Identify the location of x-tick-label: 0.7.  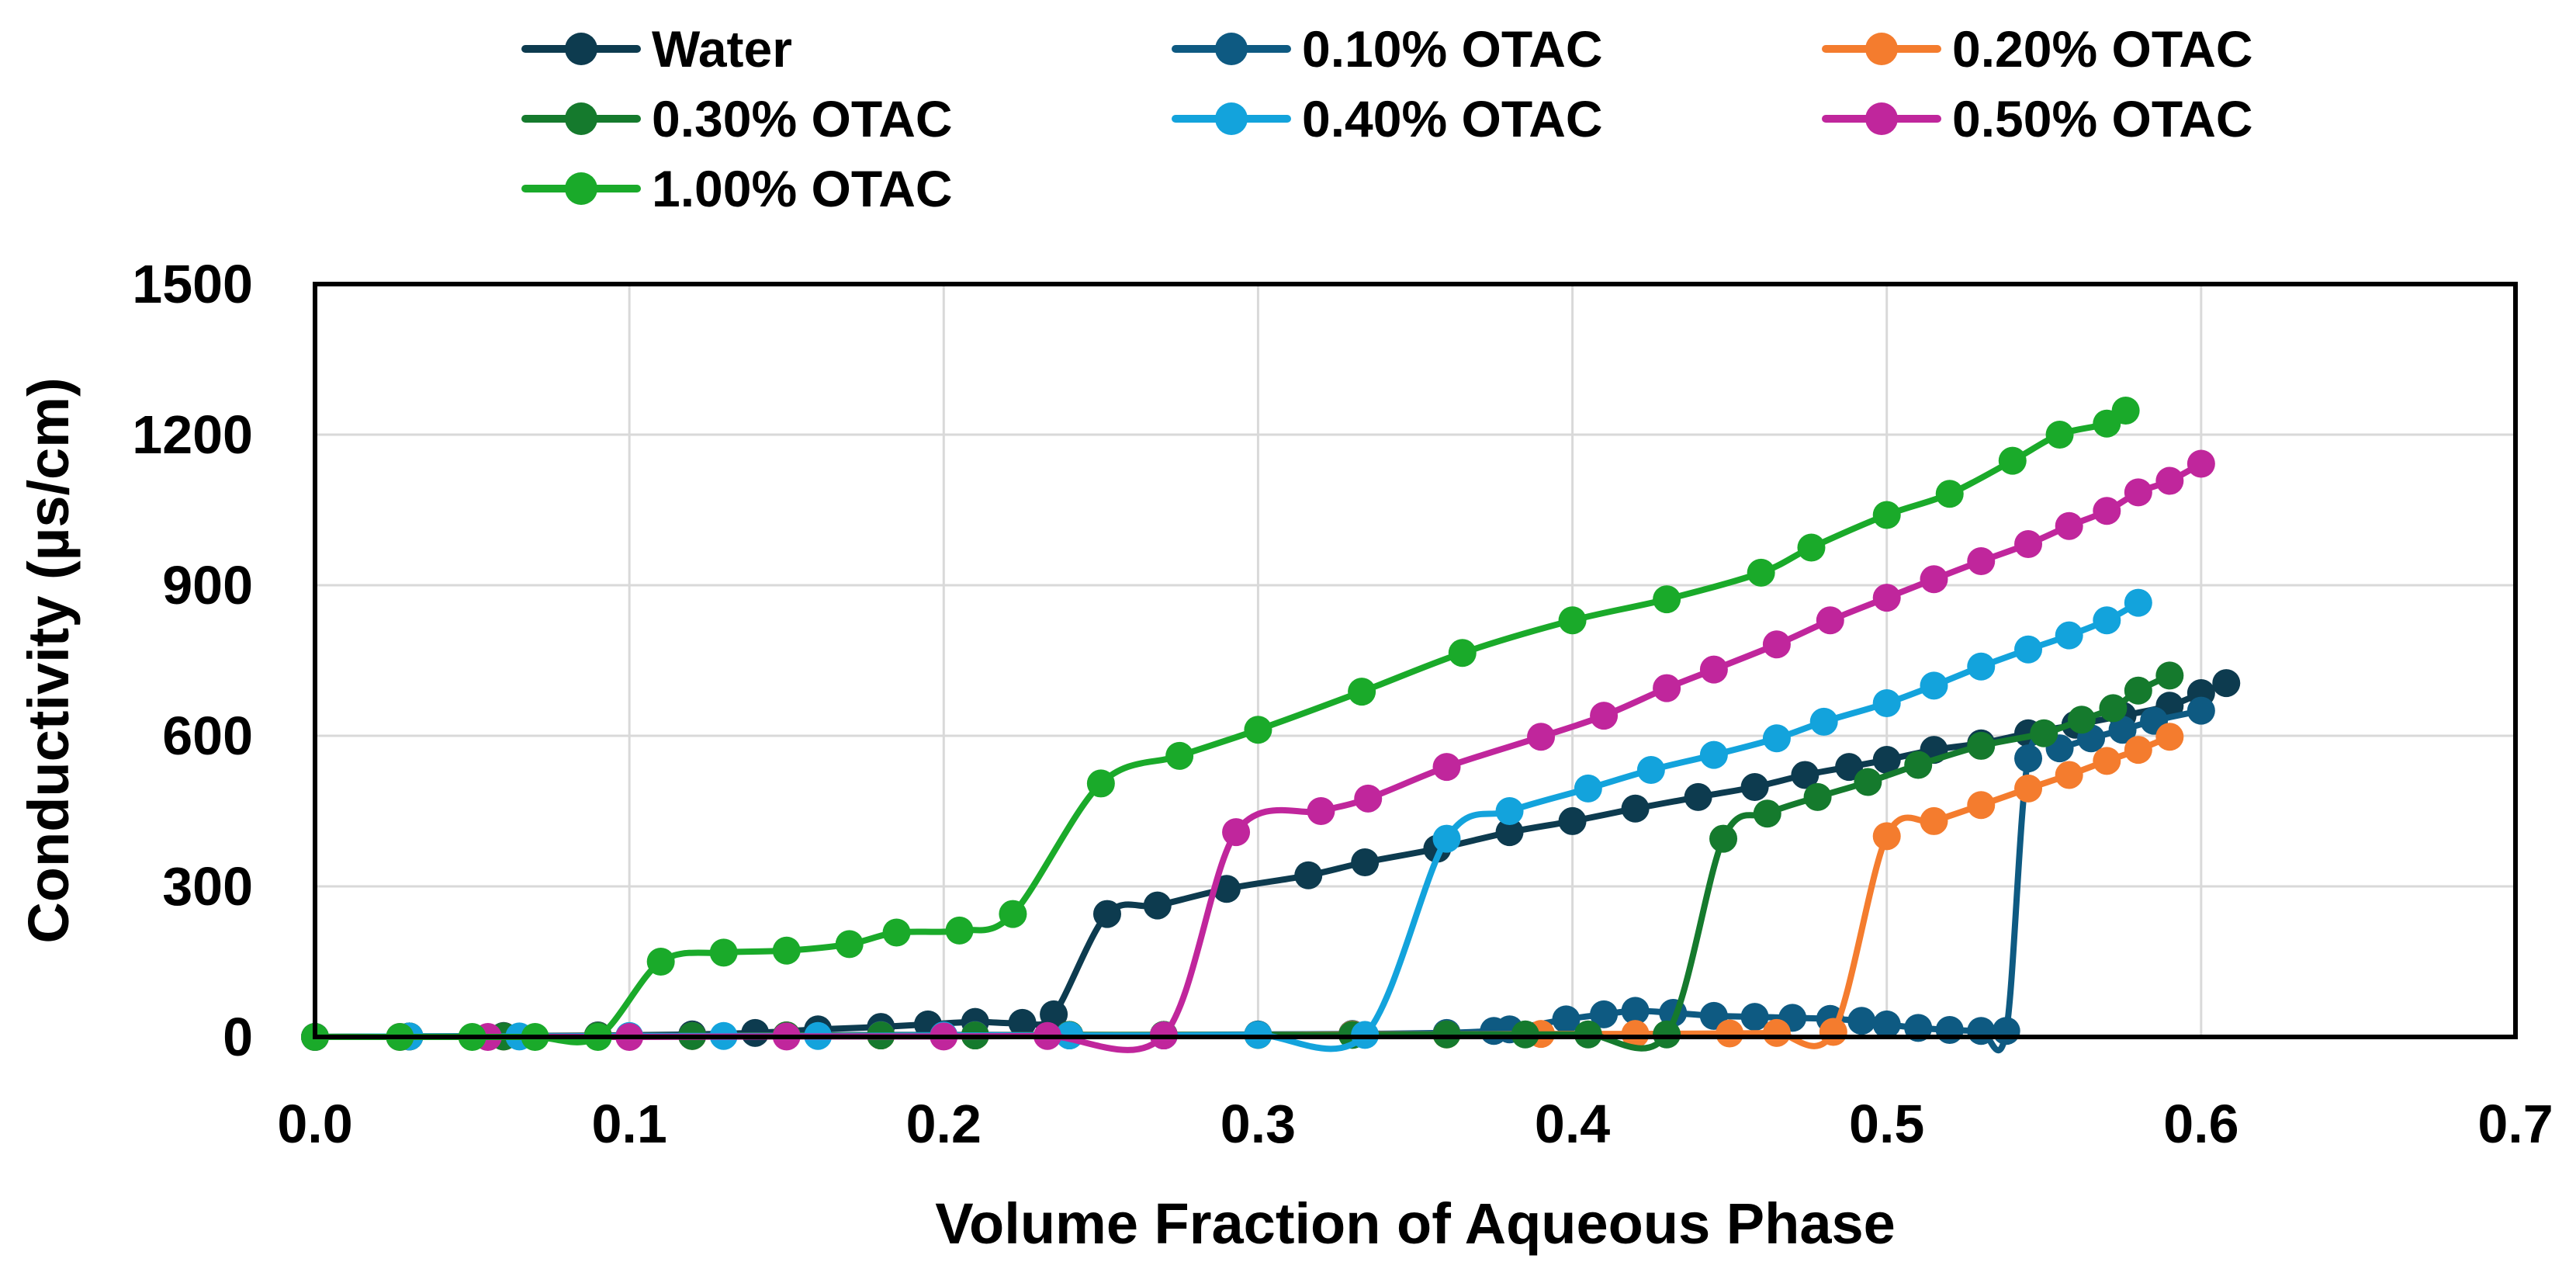
(2515, 1124).